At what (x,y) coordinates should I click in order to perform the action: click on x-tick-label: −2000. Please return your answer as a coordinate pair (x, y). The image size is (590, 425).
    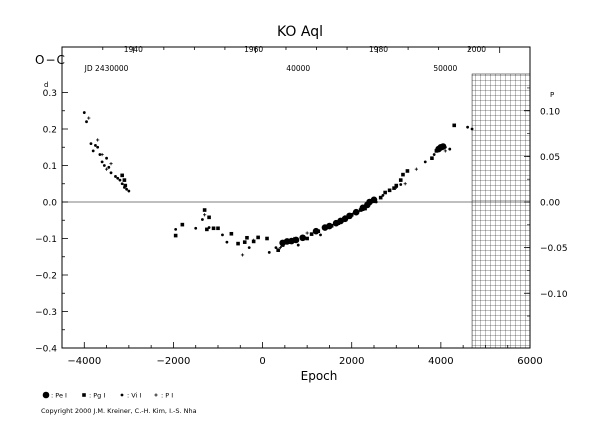
    Looking at the image, I should click on (174, 361).